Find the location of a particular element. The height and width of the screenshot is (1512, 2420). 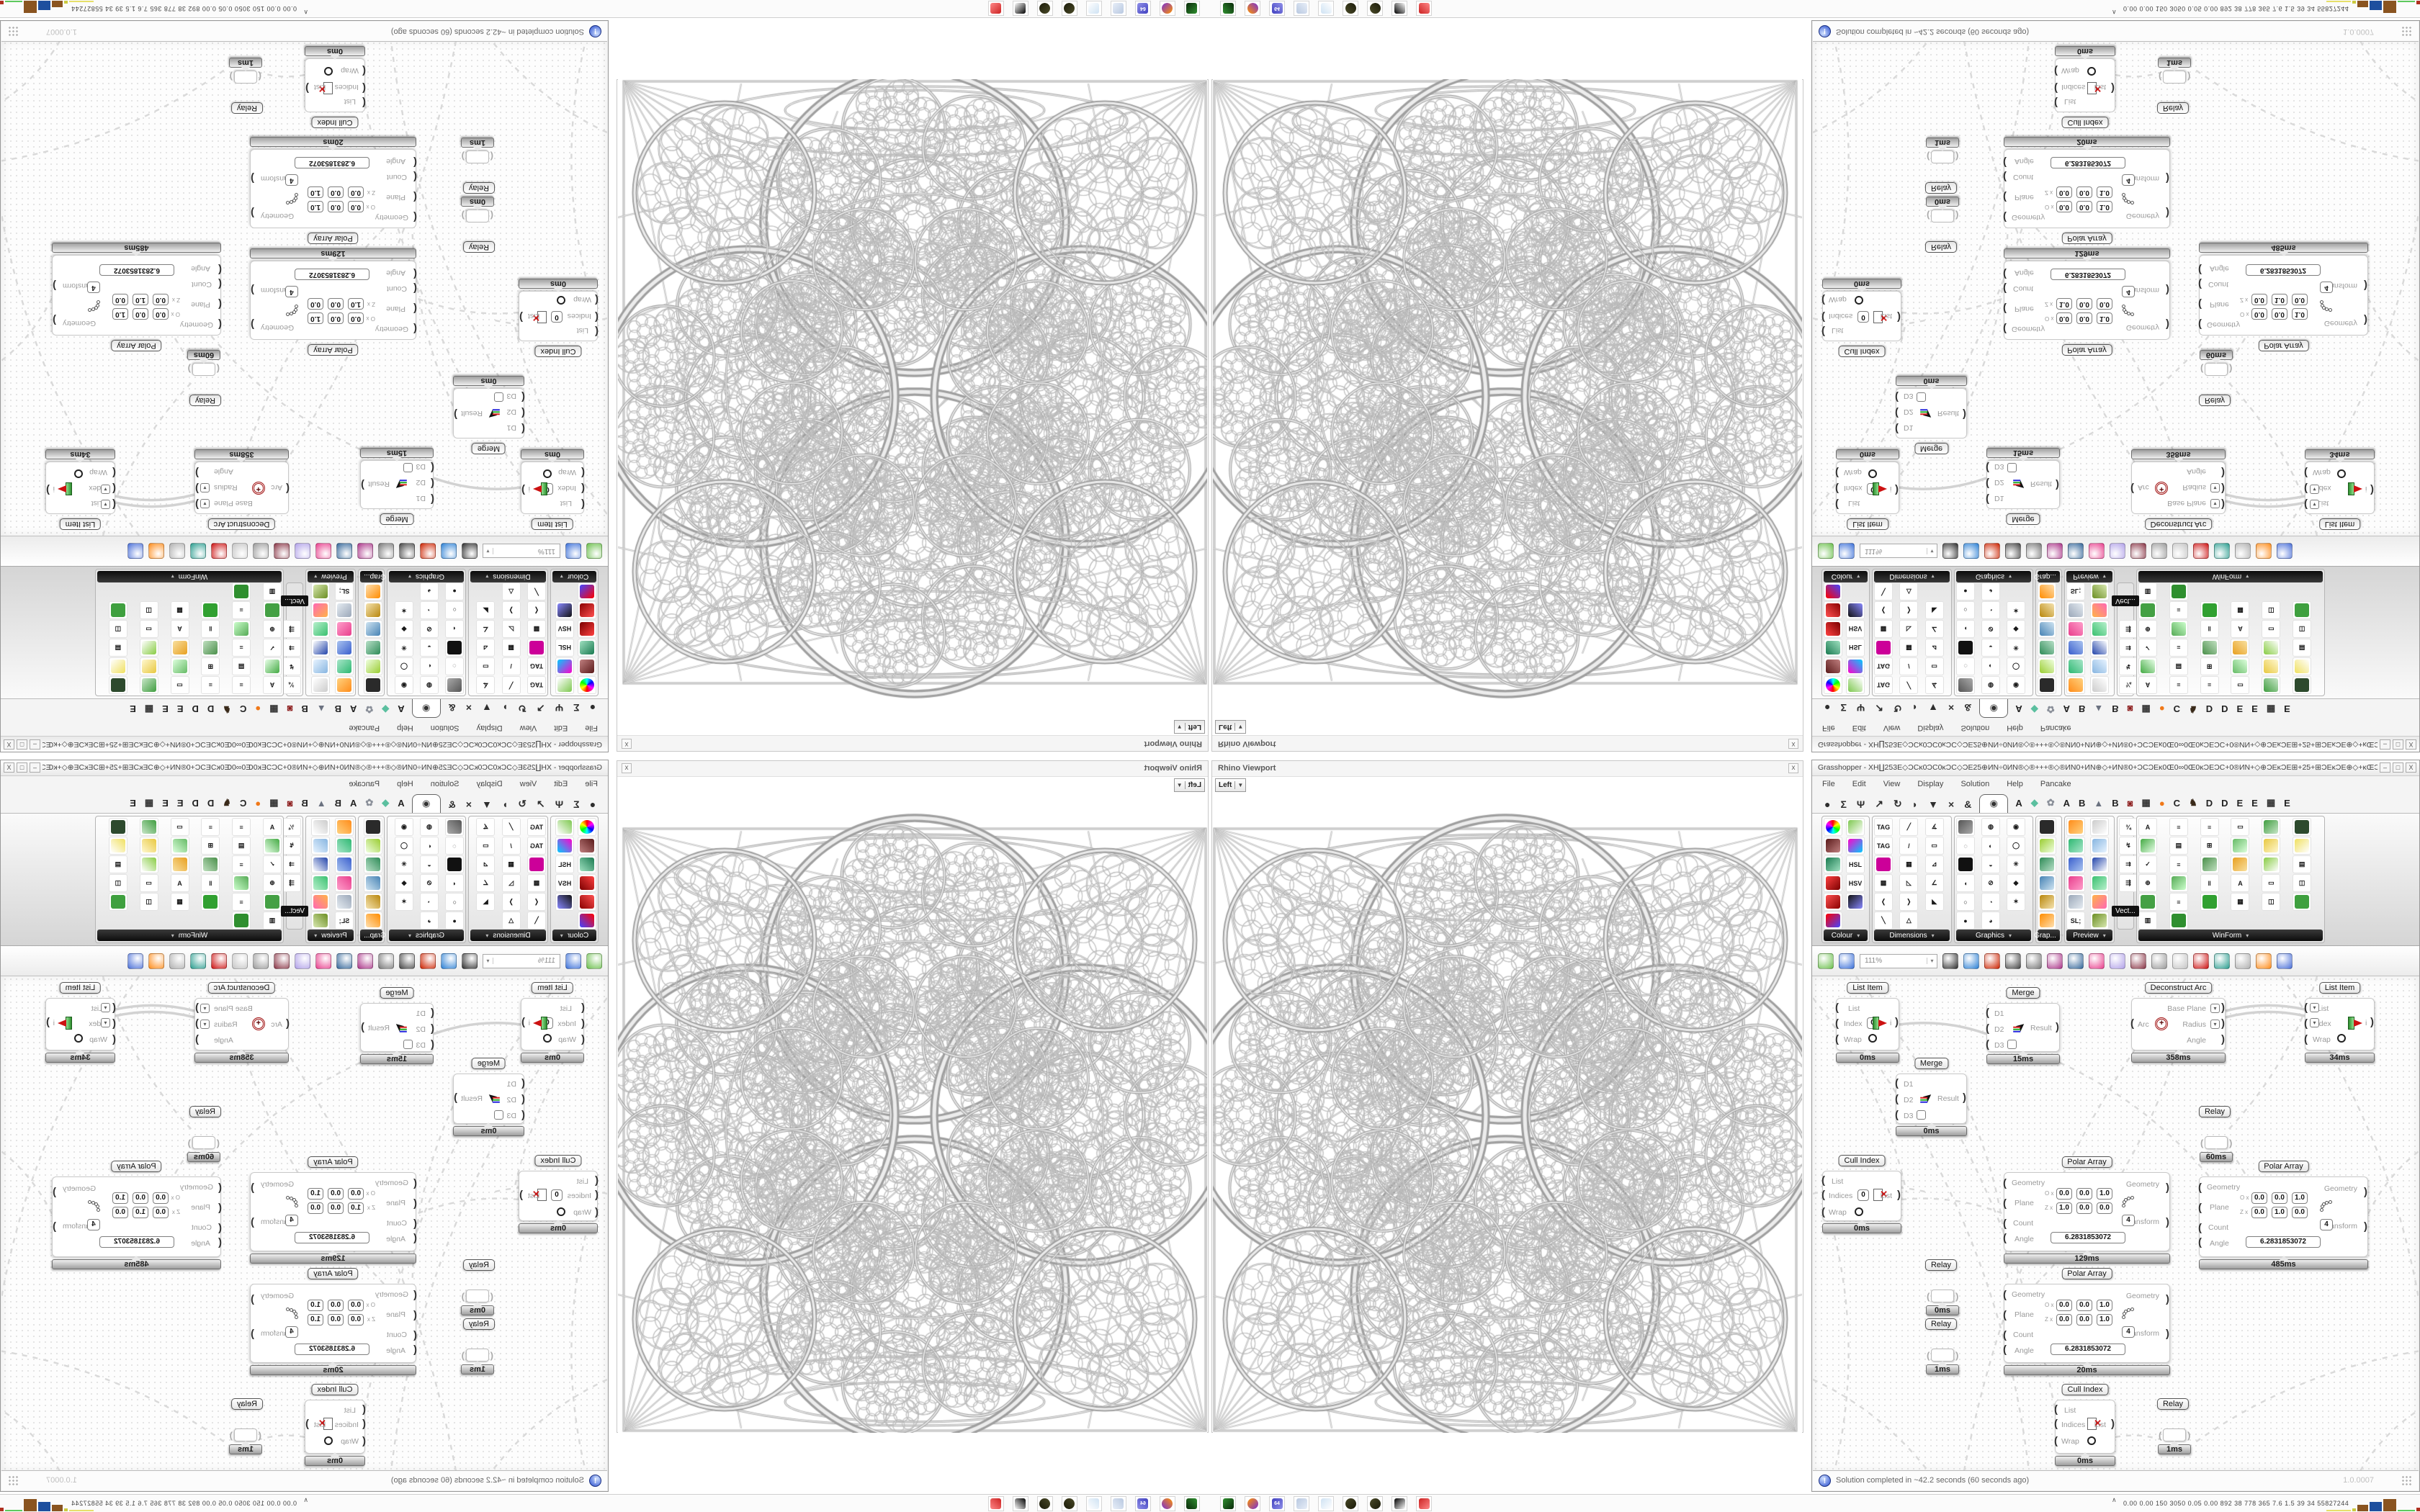

palette-icon: ⊕ is located at coordinates (272, 629).